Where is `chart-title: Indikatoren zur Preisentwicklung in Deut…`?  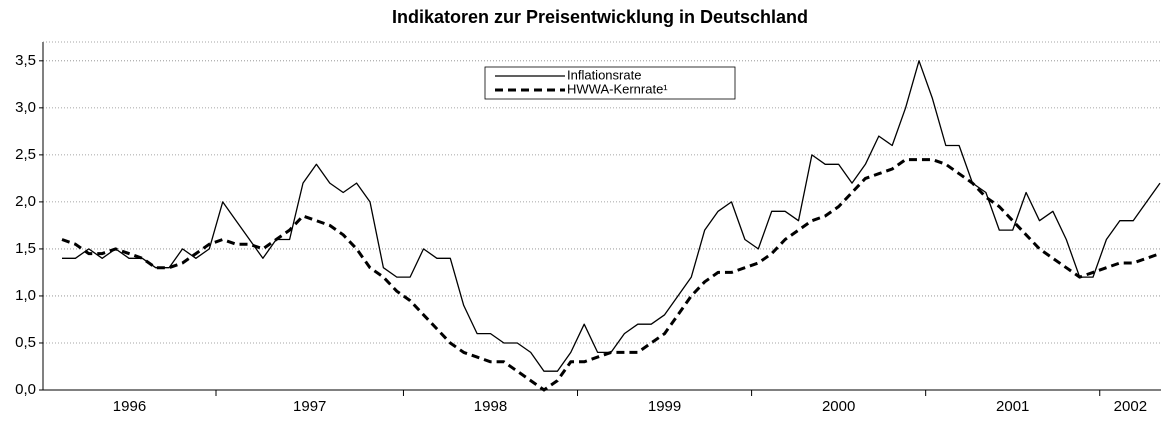
chart-title: Indikatoren zur Preisentwicklung in Deut… is located at coordinates (600, 17).